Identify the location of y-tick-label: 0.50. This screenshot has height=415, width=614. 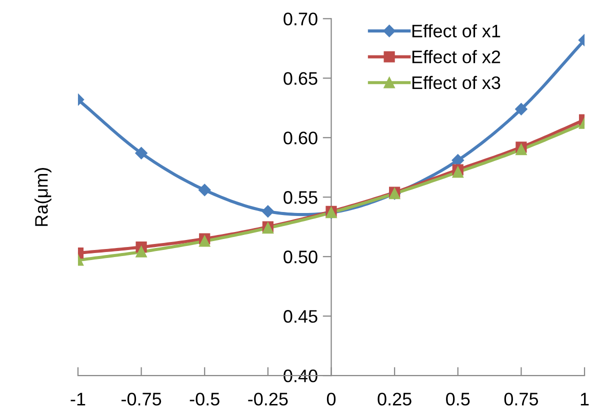
(301, 257).